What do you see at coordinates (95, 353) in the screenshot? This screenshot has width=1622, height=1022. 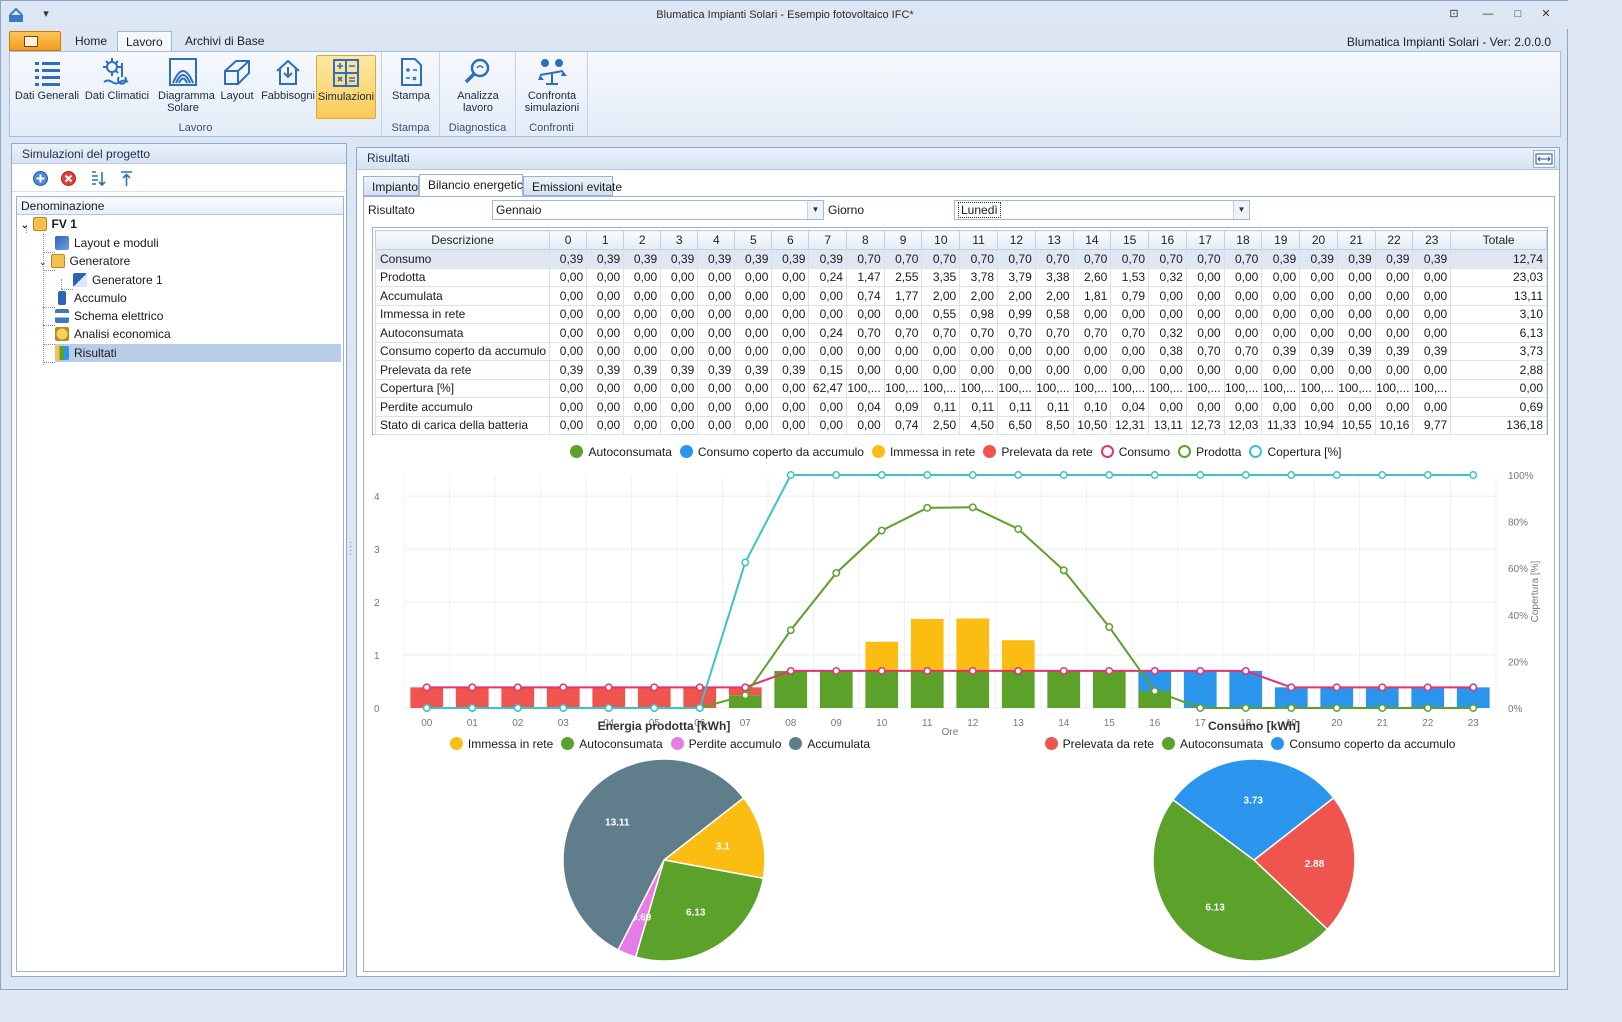 I see `tree-item-label: Risultati` at bounding box center [95, 353].